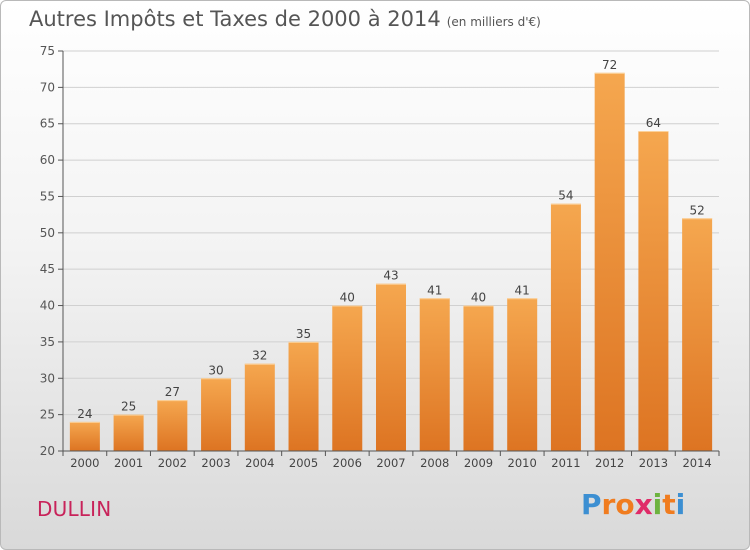 The height and width of the screenshot is (550, 750). I want to click on location-label: DULLIN, so click(74, 509).